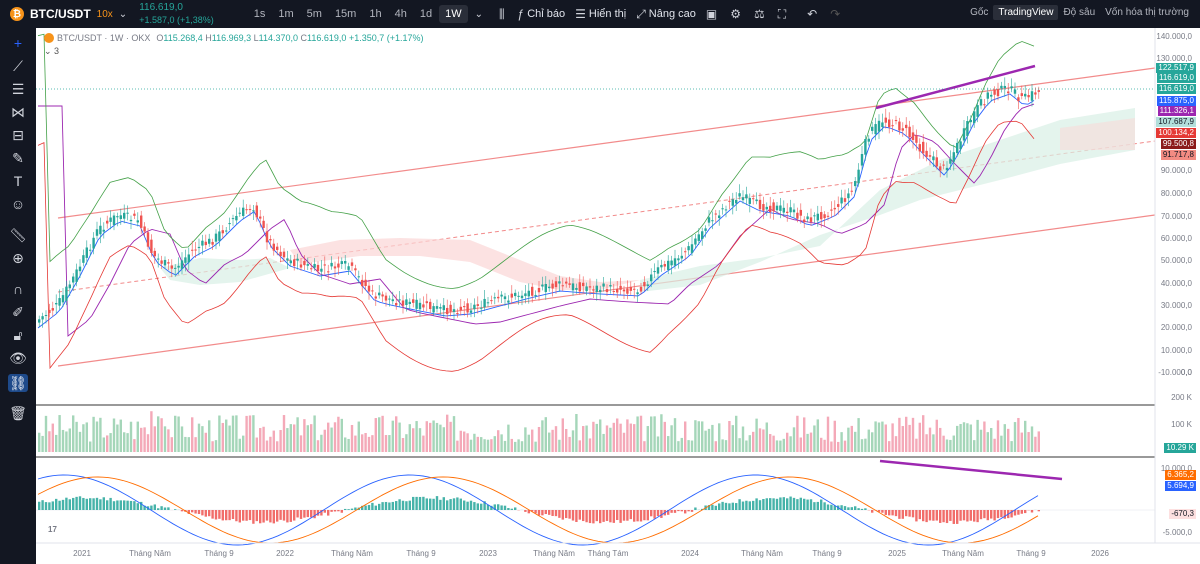 Image resolution: width=1200 pixels, height=564 pixels. What do you see at coordinates (1178, 144) in the screenshot?
I see `price-label: 99.500,8` at bounding box center [1178, 144].